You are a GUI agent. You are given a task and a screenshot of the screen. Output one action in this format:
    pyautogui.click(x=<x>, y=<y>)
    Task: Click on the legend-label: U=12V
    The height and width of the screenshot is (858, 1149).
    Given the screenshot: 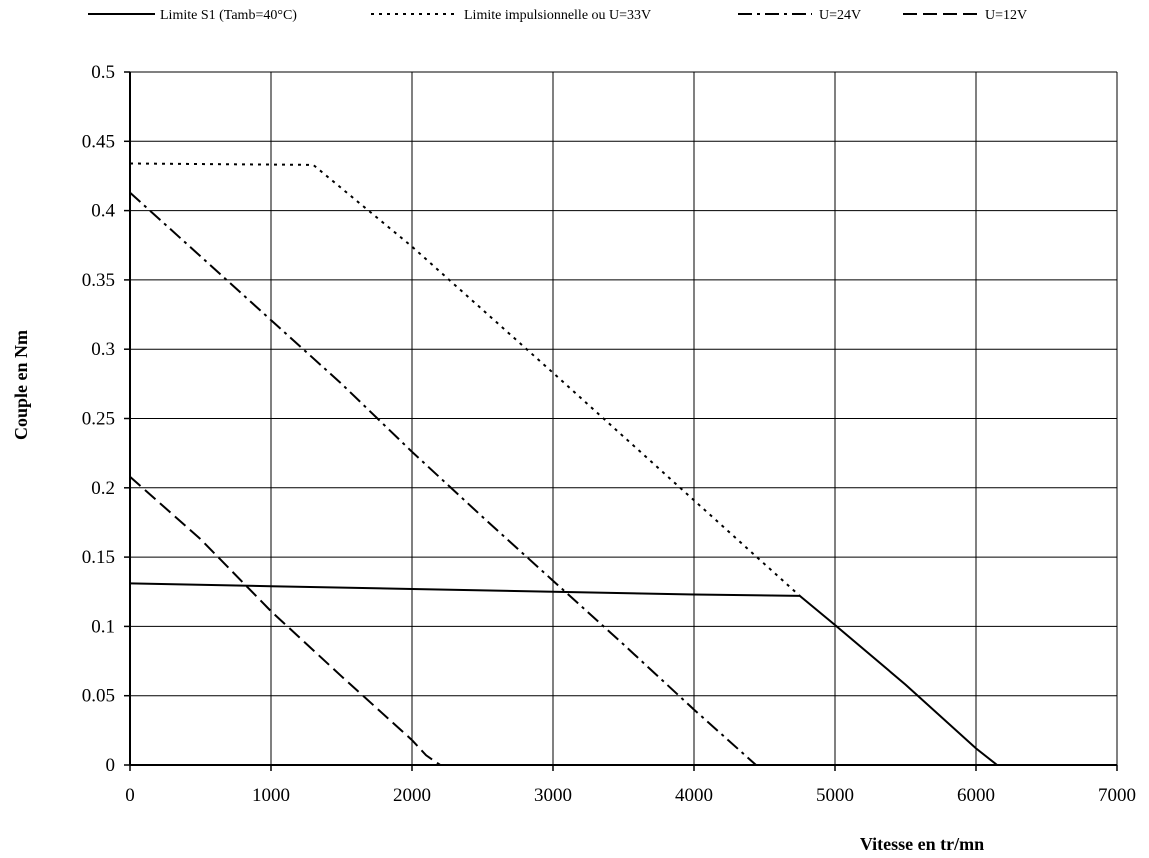 What is the action you would take?
    pyautogui.click(x=1006, y=15)
    